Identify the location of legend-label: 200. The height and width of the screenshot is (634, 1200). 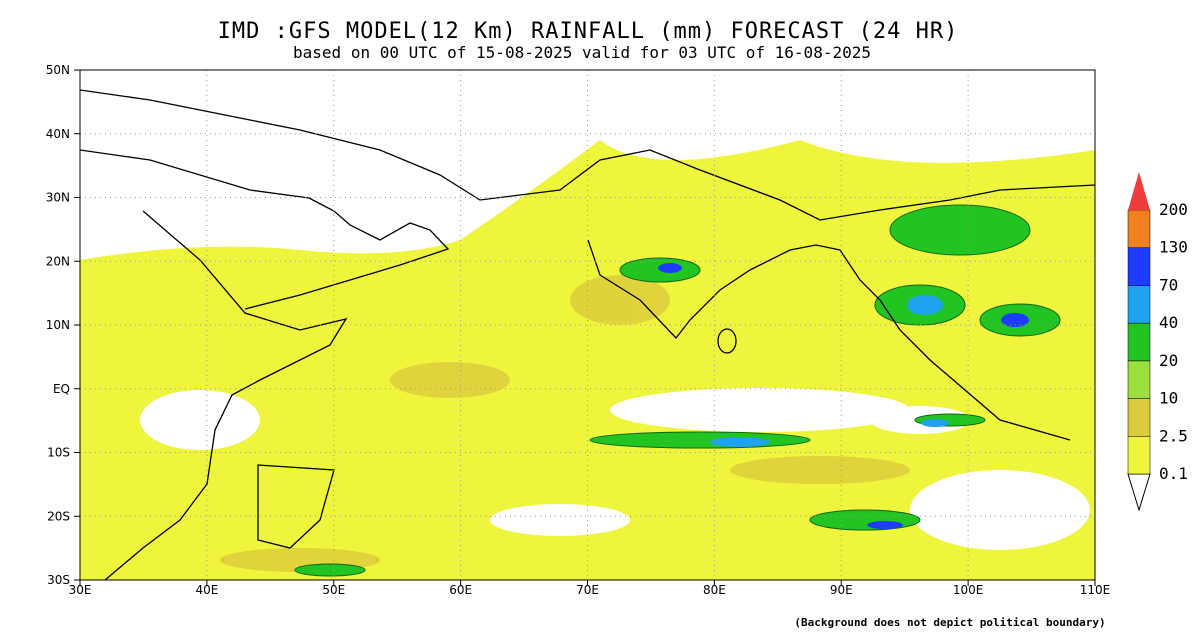
(1173, 209).